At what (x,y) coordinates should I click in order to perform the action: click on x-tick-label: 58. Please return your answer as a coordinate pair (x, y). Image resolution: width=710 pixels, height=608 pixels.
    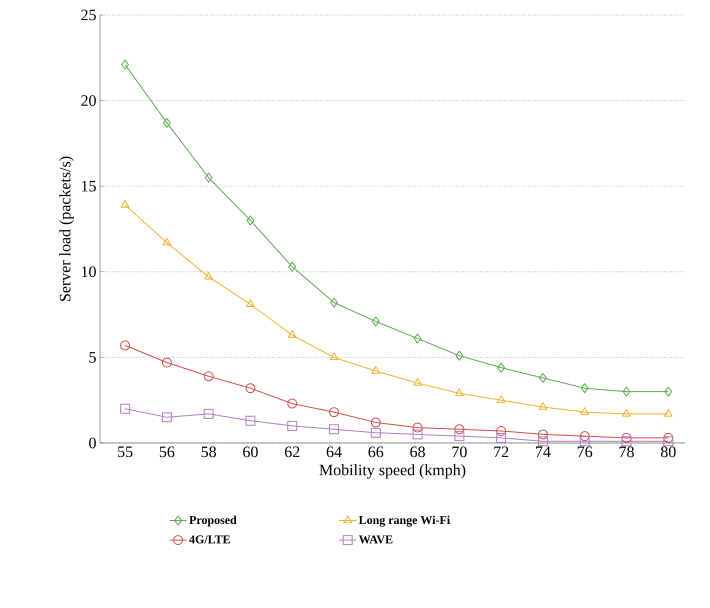
    Looking at the image, I should click on (209, 452).